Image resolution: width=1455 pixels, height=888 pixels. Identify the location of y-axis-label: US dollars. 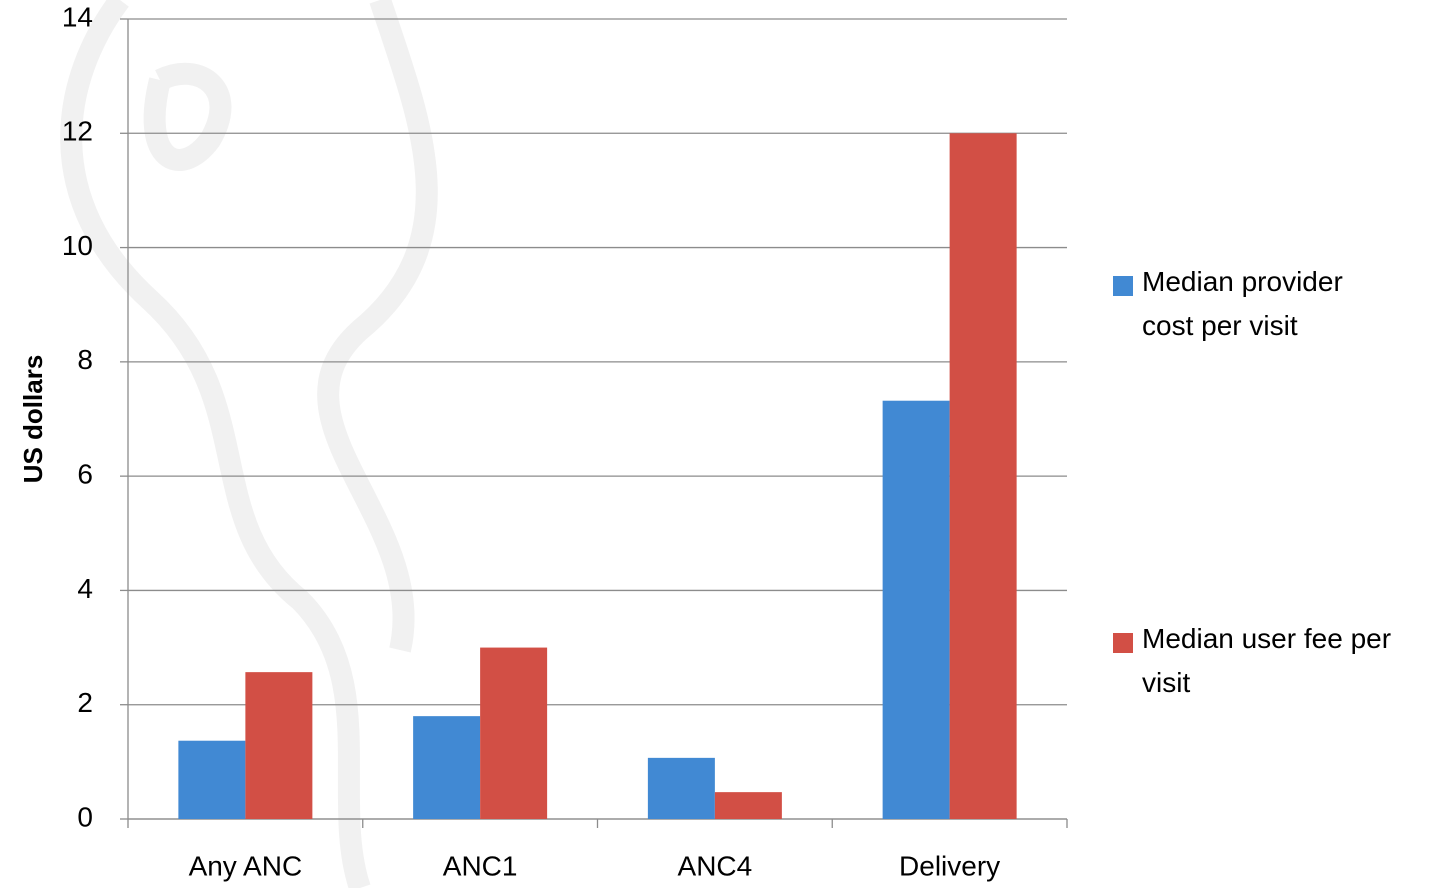
(33, 419).